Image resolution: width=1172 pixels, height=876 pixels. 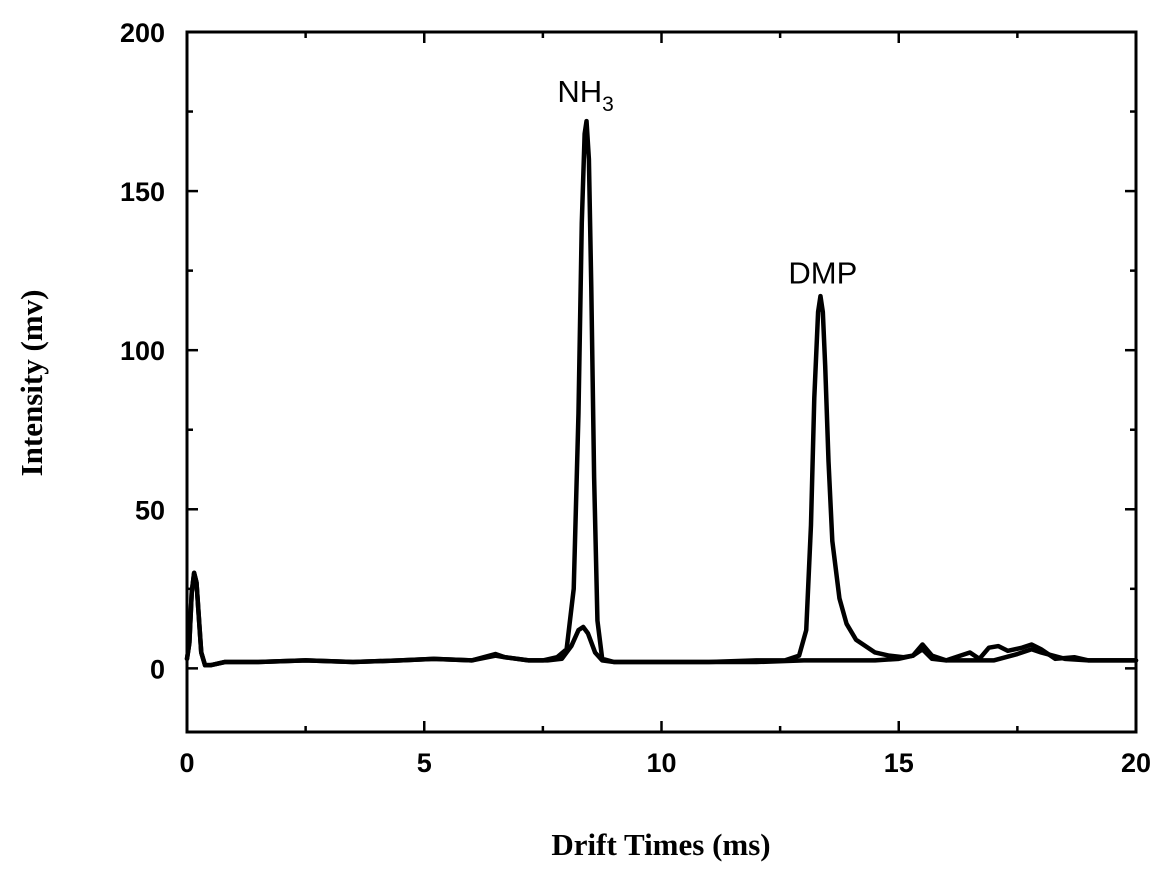 What do you see at coordinates (1136, 763) in the screenshot?
I see `x-tick-label: 20` at bounding box center [1136, 763].